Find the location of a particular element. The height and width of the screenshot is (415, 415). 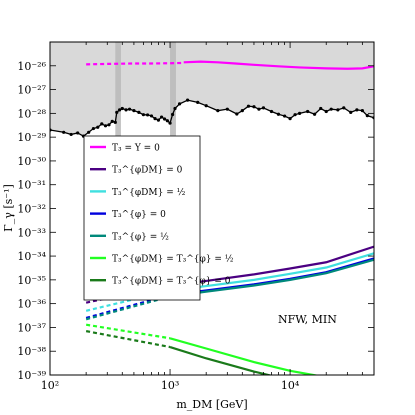

legend-label: T₃^{φDM} = T₃^{φ} = ½ is located at coordinates (173, 259).